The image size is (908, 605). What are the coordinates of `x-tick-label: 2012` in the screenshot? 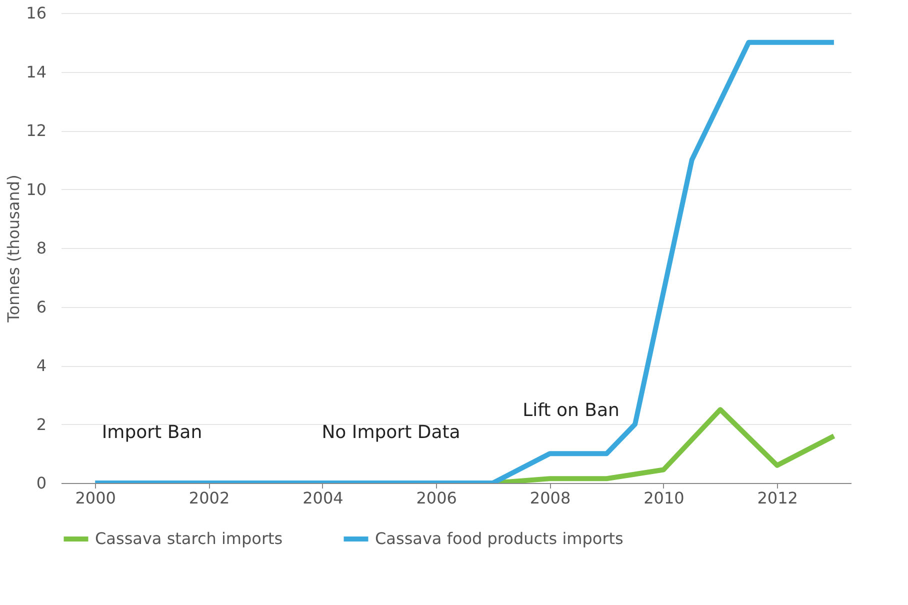 It's located at (777, 498).